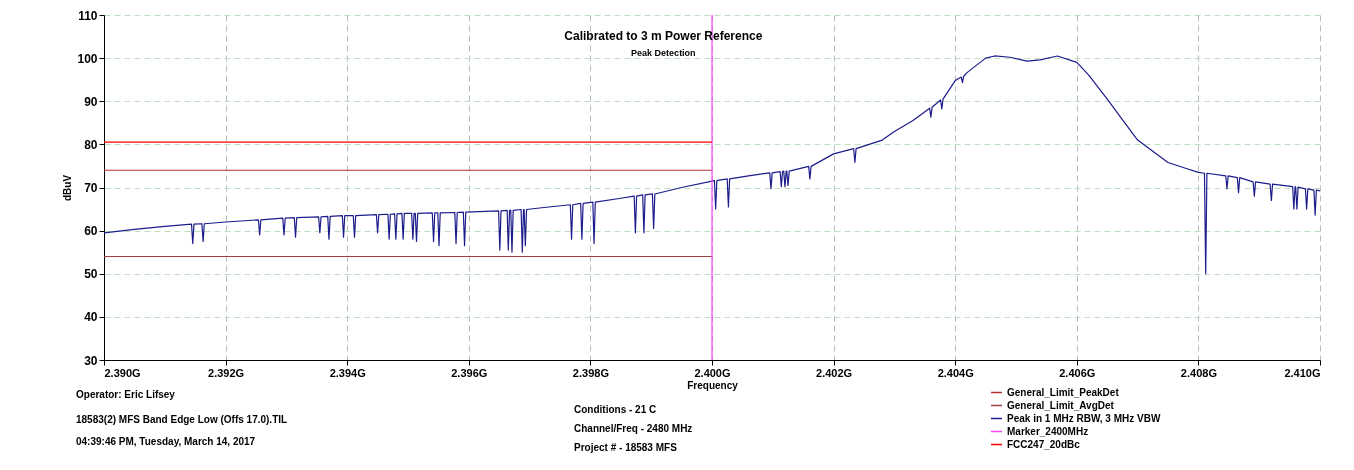 The width and height of the screenshot is (1354, 470). What do you see at coordinates (712, 372) in the screenshot?
I see `x-tick-label: 2.400G` at bounding box center [712, 372].